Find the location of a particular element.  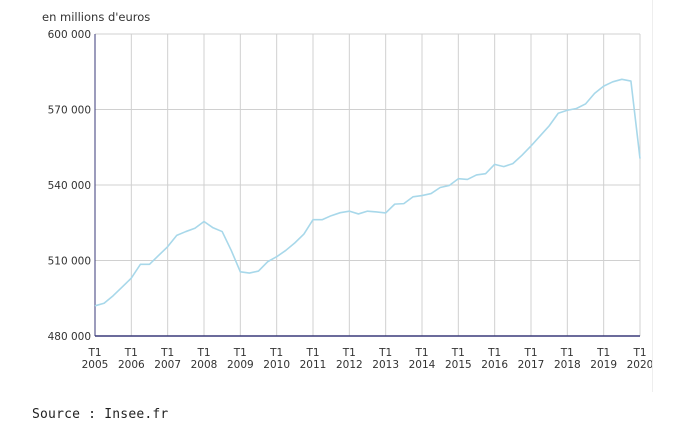

source-caption: Source : Insee.fr is located at coordinates (100, 414).